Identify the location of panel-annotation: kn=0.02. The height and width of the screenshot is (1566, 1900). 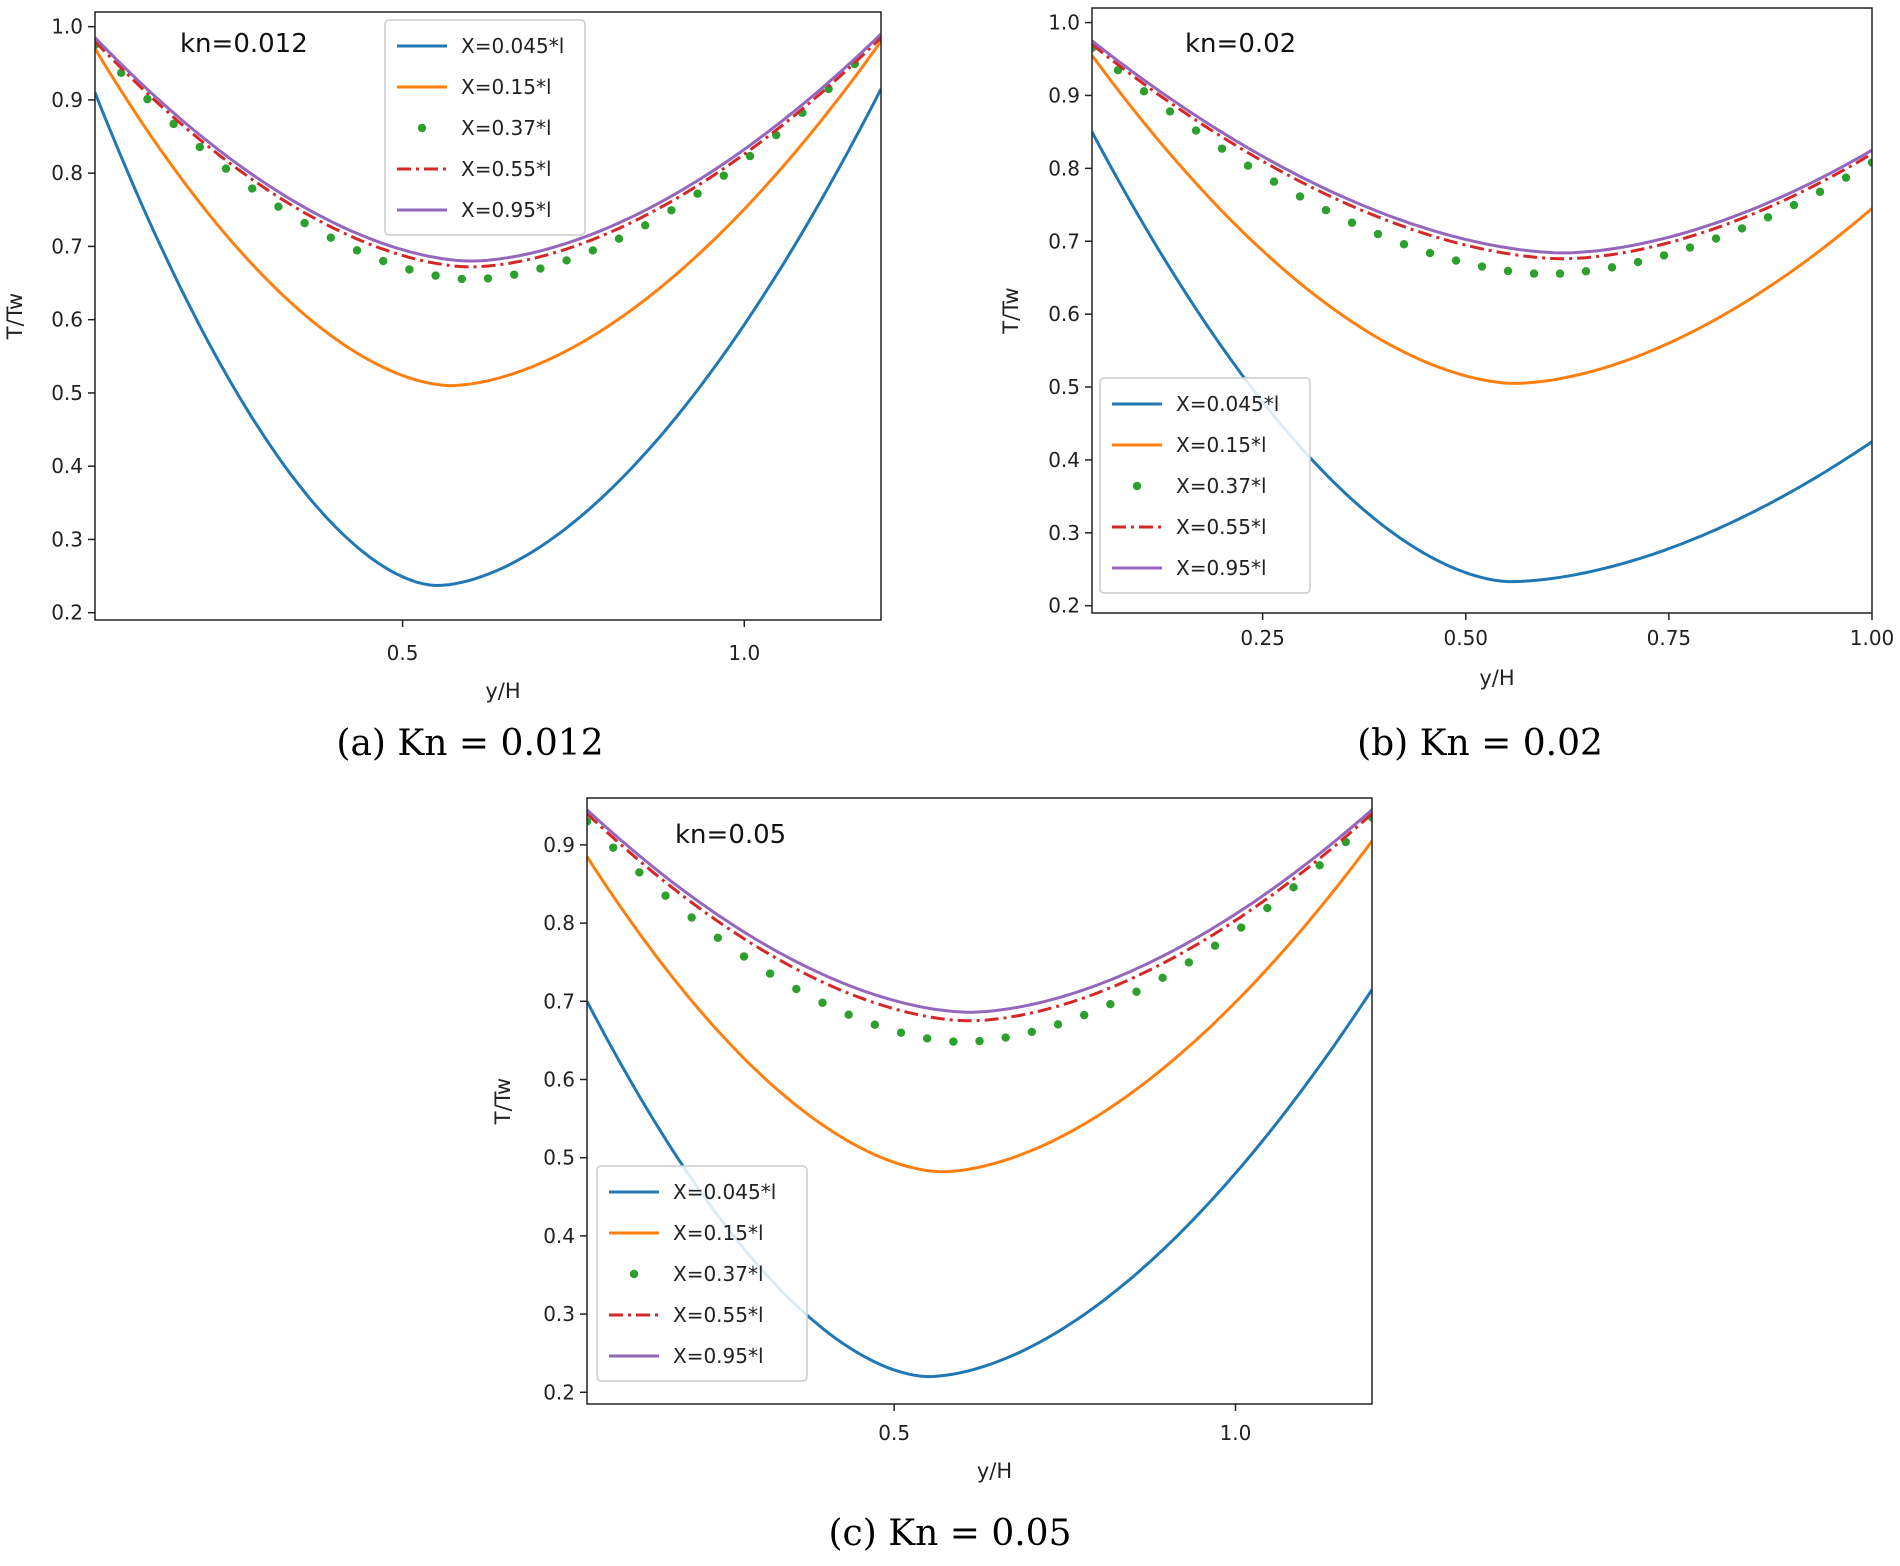
(1240, 44).